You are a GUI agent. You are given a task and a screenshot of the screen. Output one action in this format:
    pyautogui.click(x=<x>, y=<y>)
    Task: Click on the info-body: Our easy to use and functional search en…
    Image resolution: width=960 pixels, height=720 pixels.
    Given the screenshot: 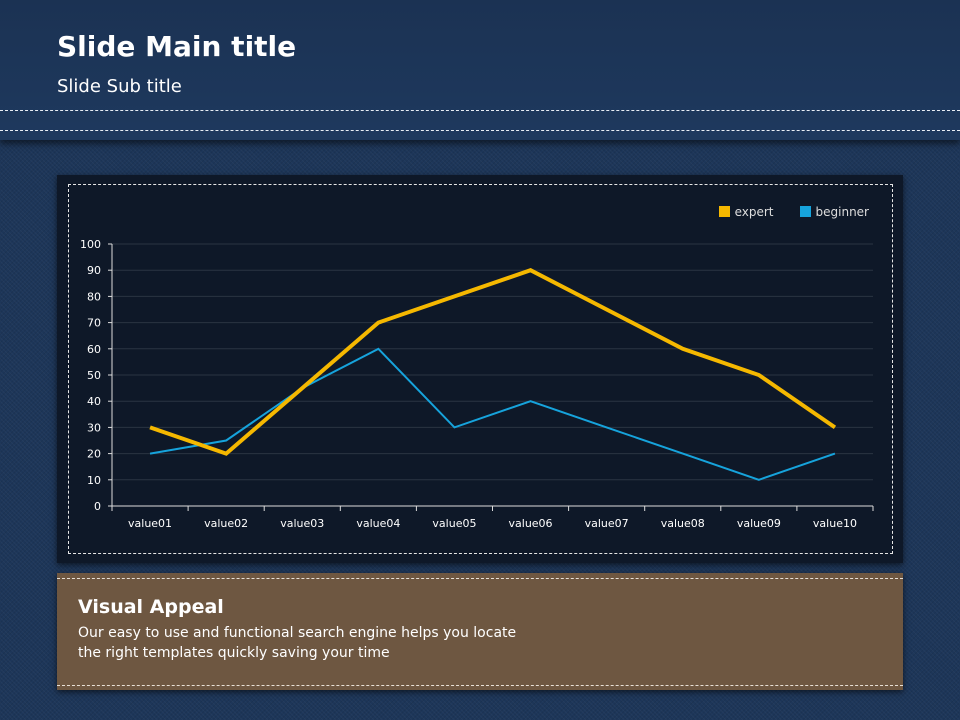 What is the action you would take?
    pyautogui.click(x=338, y=643)
    